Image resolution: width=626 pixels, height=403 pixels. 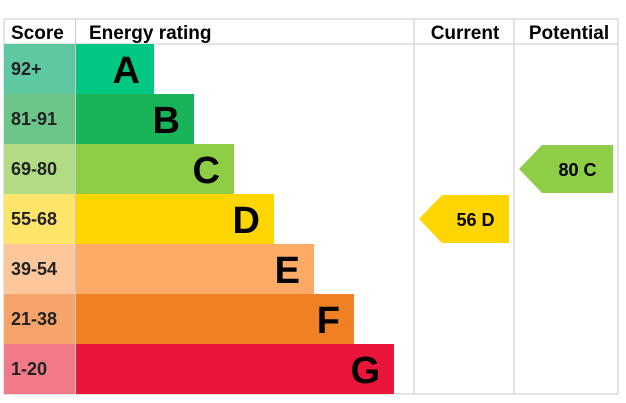 I want to click on score-range-b: 81-91, so click(x=34, y=119).